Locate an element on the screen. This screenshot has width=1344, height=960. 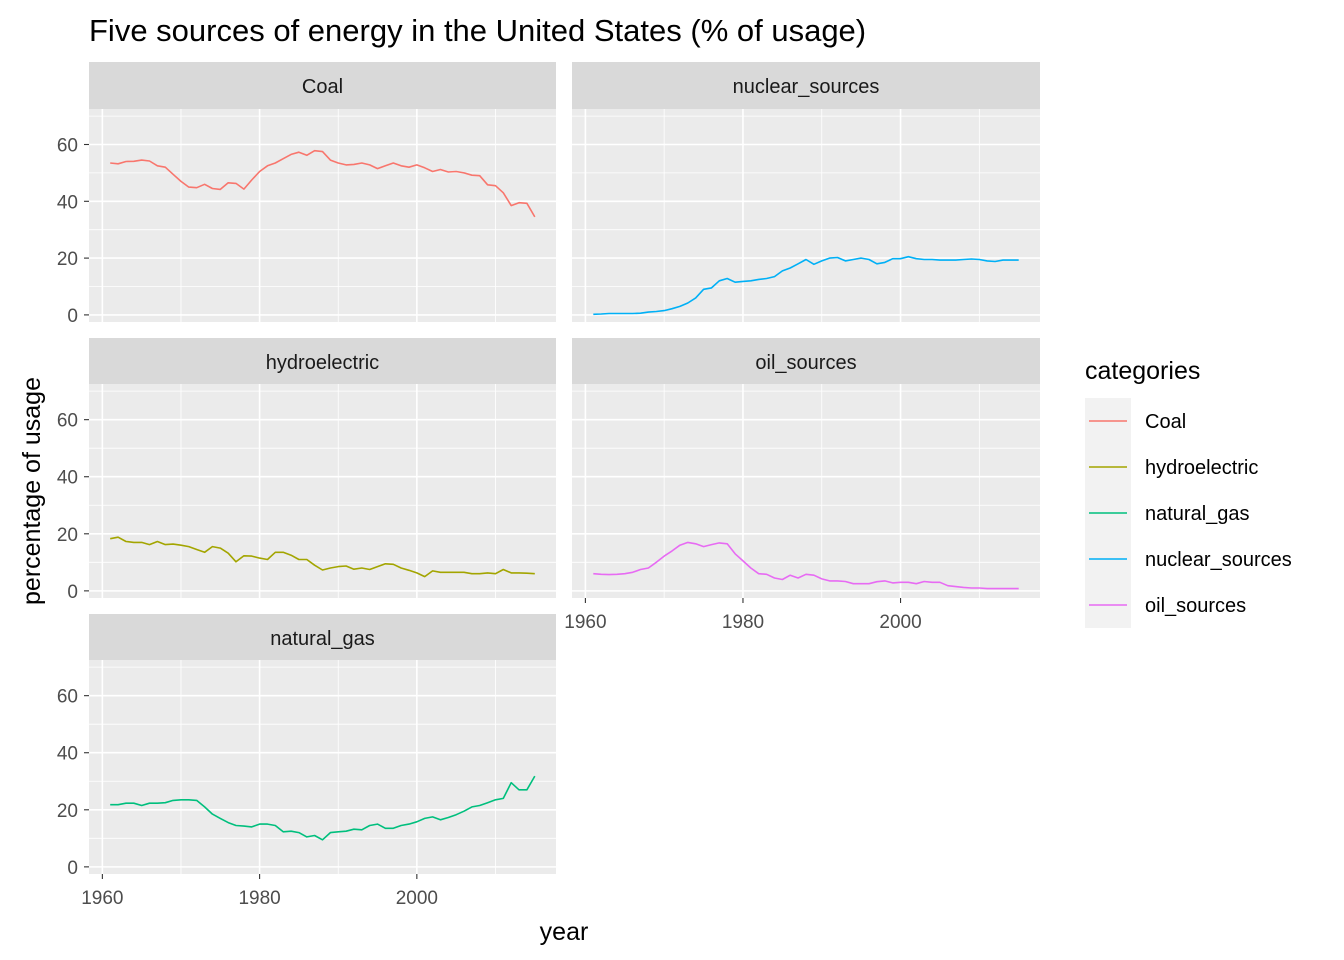
panel-Coal: Coal 0 20 40 60 is located at coordinates (306, 194).